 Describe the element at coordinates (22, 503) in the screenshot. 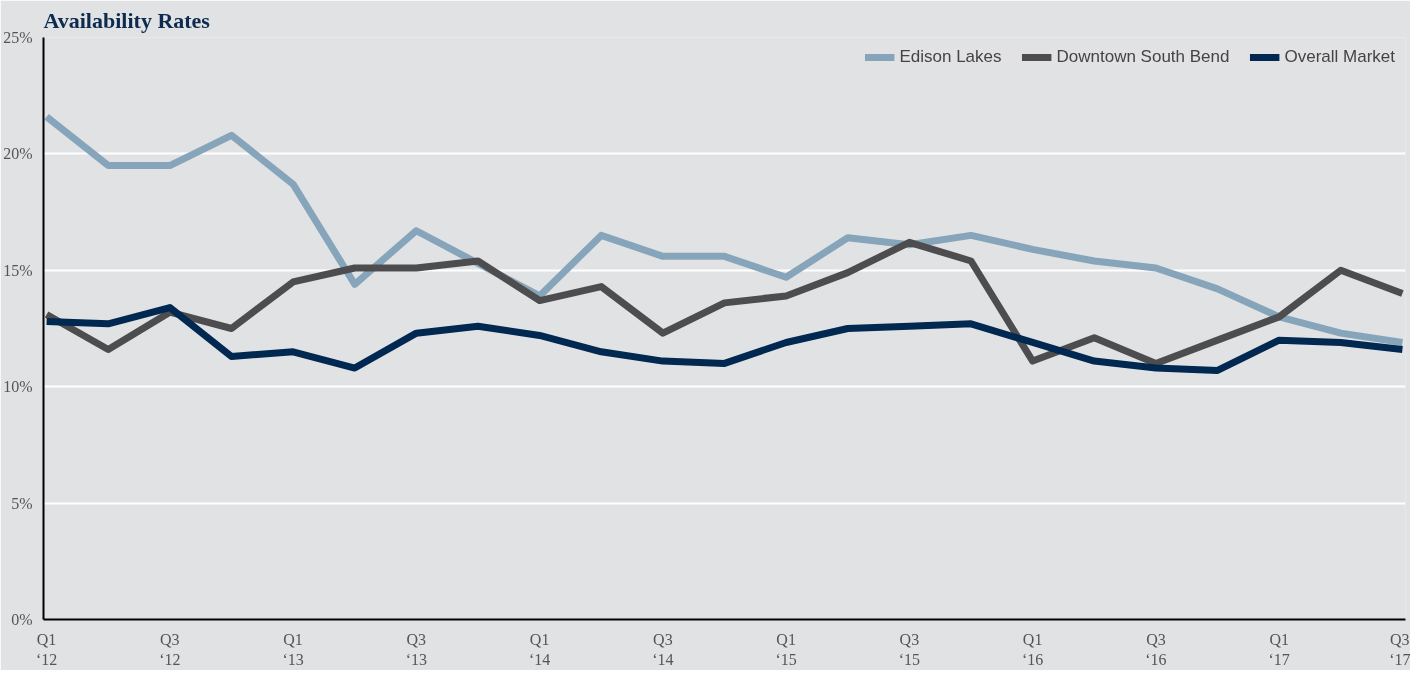

I see `y-tick-label: 5%` at that location.